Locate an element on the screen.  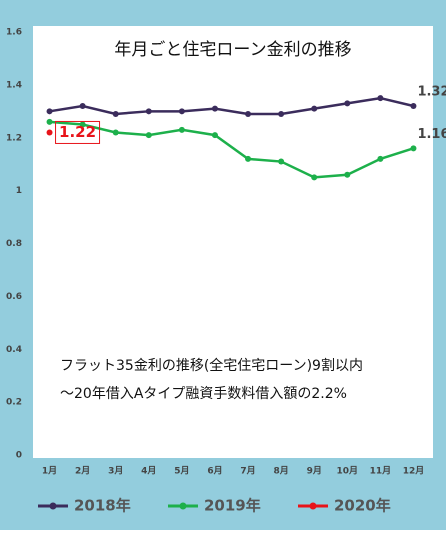
annotation: ～20年借入Aタイプ融資手数料借入額の2.2% is located at coordinates (203, 394).